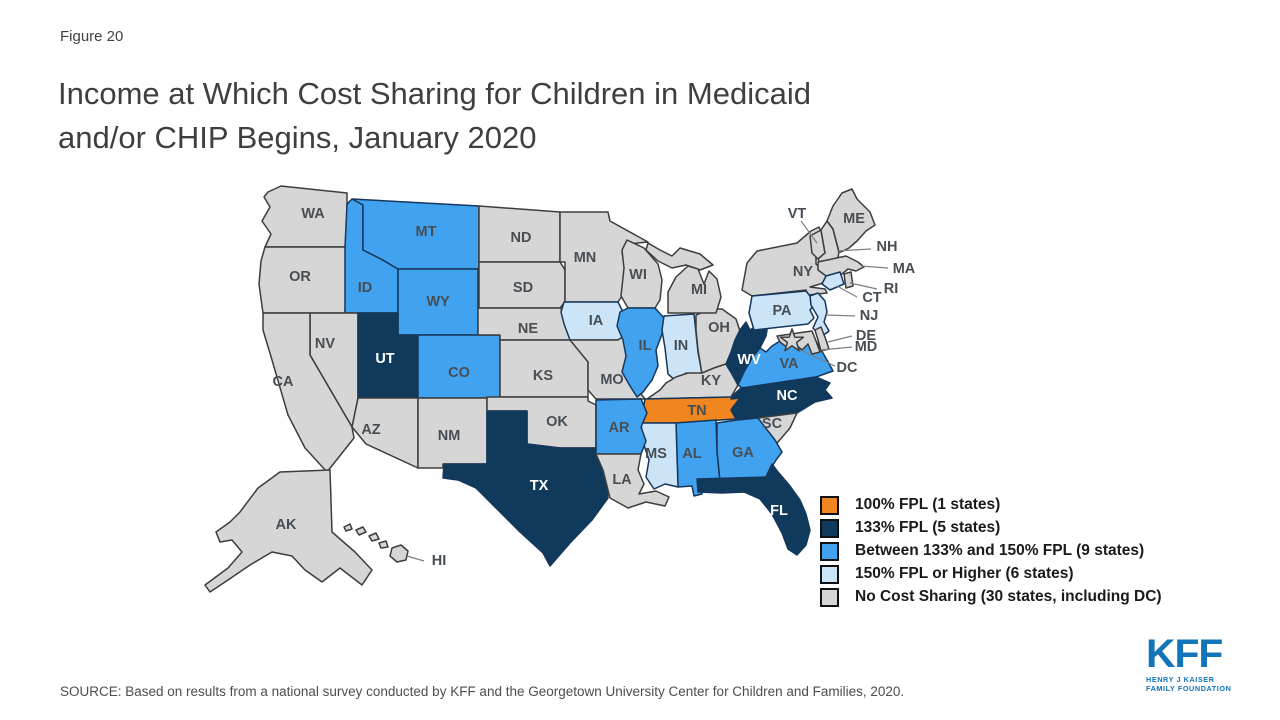  Describe the element at coordinates (863, 286) in the screenshot. I see `leader-line-ri` at that location.